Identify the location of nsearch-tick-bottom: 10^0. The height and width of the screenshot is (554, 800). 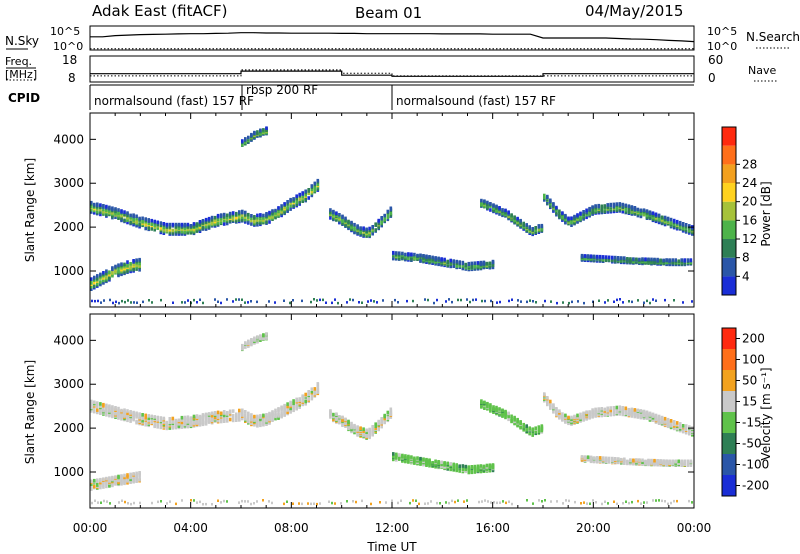
(722, 46).